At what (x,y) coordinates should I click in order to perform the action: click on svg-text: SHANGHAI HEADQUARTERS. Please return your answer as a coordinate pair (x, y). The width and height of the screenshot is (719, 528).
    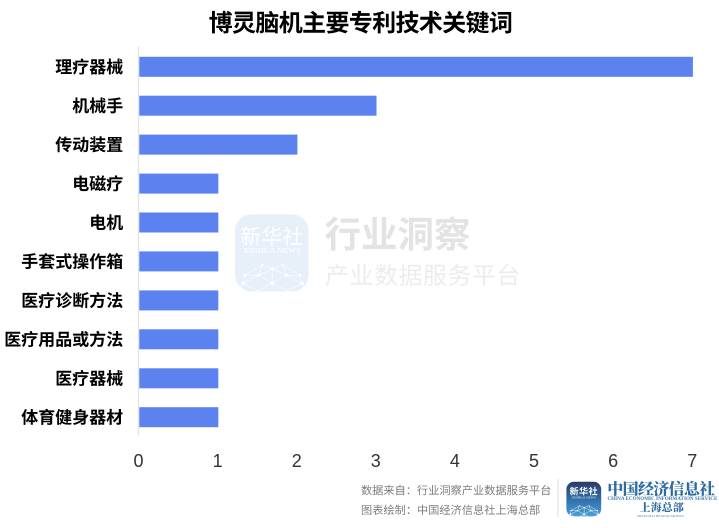
    Looking at the image, I should click on (660, 516).